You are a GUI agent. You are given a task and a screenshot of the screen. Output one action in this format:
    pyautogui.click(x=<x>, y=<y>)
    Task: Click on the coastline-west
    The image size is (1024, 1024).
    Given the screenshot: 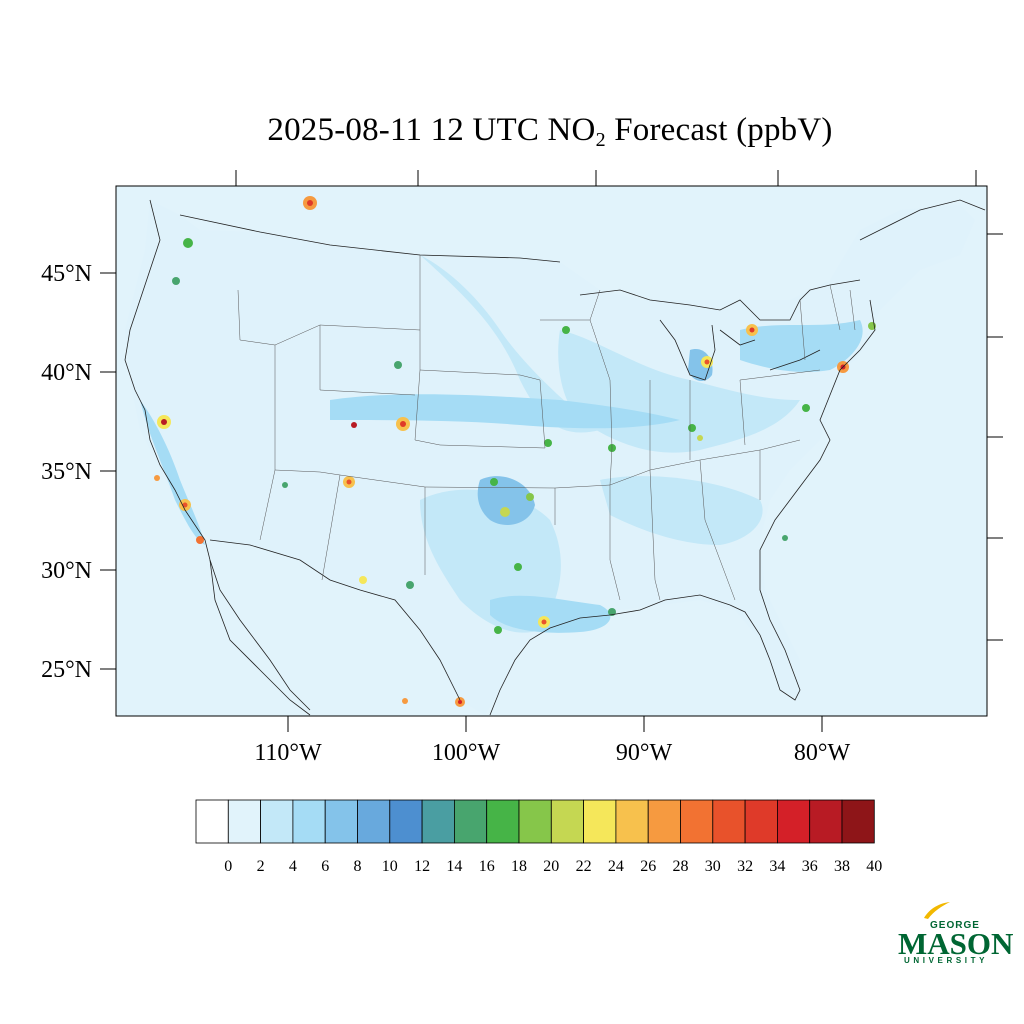 What is the action you would take?
    pyautogui.click(x=217, y=455)
    